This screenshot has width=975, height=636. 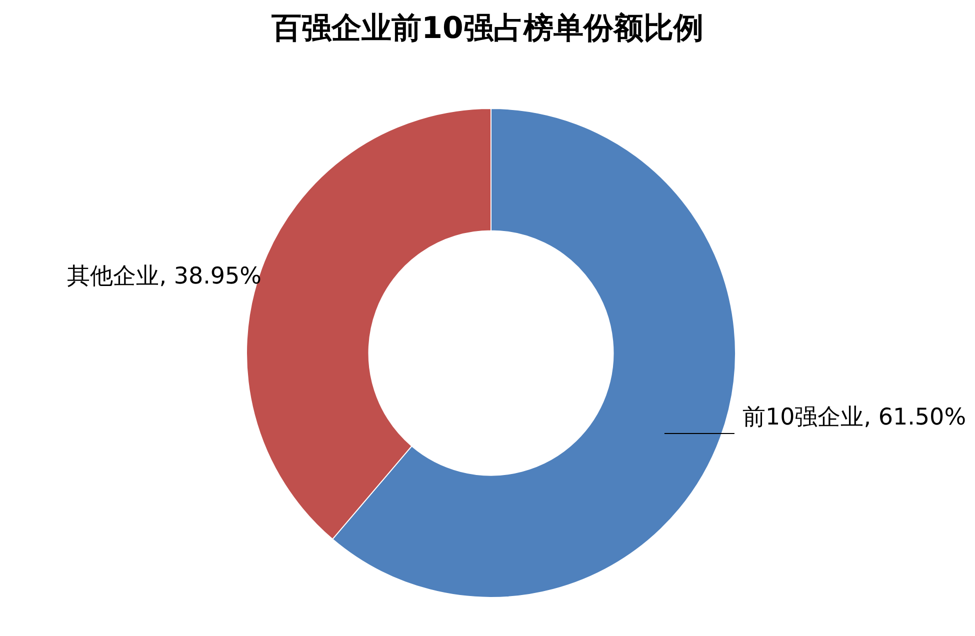 What do you see at coordinates (854, 417) in the screenshot?
I see `slice-label: 前10强企业, 61.50%` at bounding box center [854, 417].